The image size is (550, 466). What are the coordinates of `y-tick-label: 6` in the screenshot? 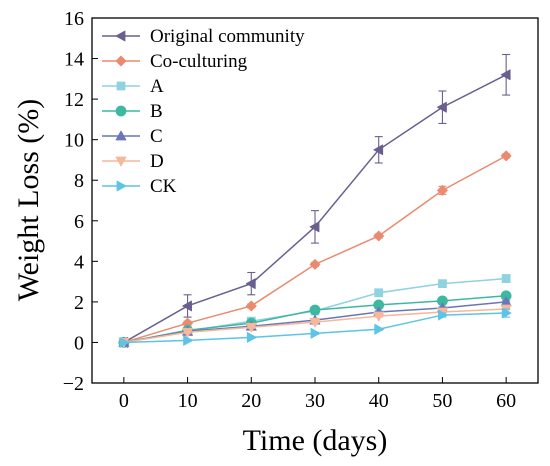 It's located at (79, 222).